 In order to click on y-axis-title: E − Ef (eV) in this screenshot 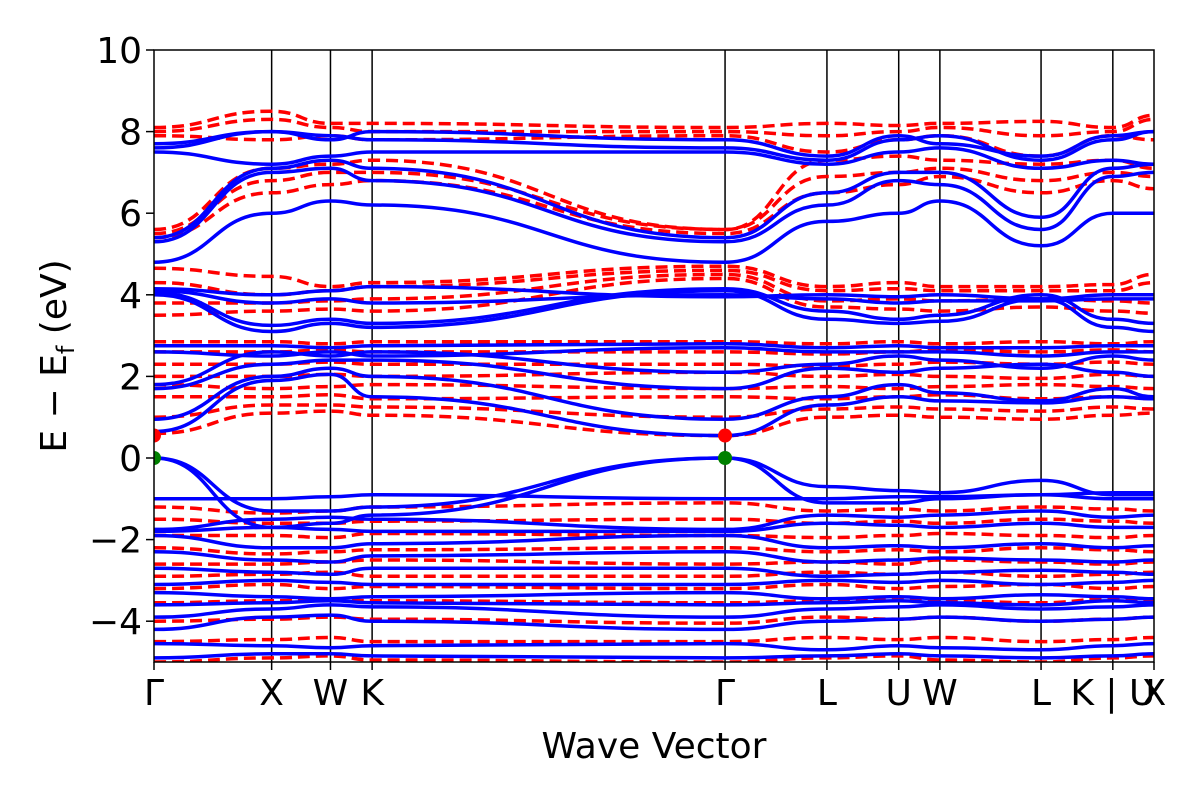, I will do `click(57, 355)`.